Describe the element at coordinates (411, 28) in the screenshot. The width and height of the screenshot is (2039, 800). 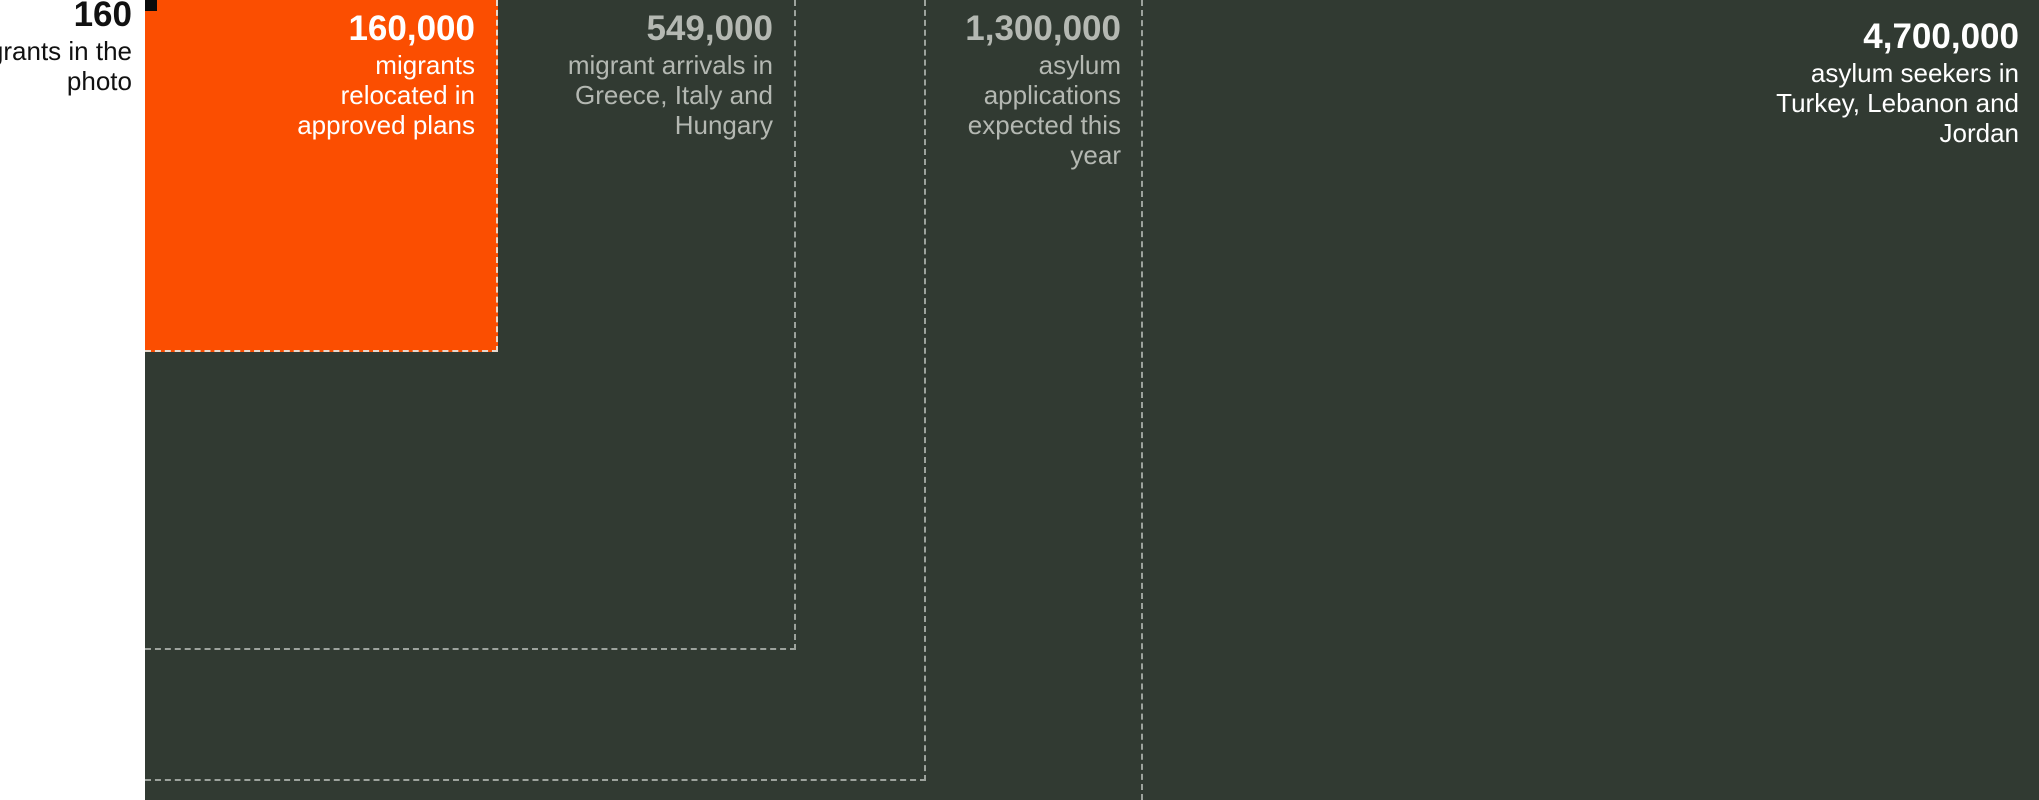
I see `value-160000: 160,000` at that location.